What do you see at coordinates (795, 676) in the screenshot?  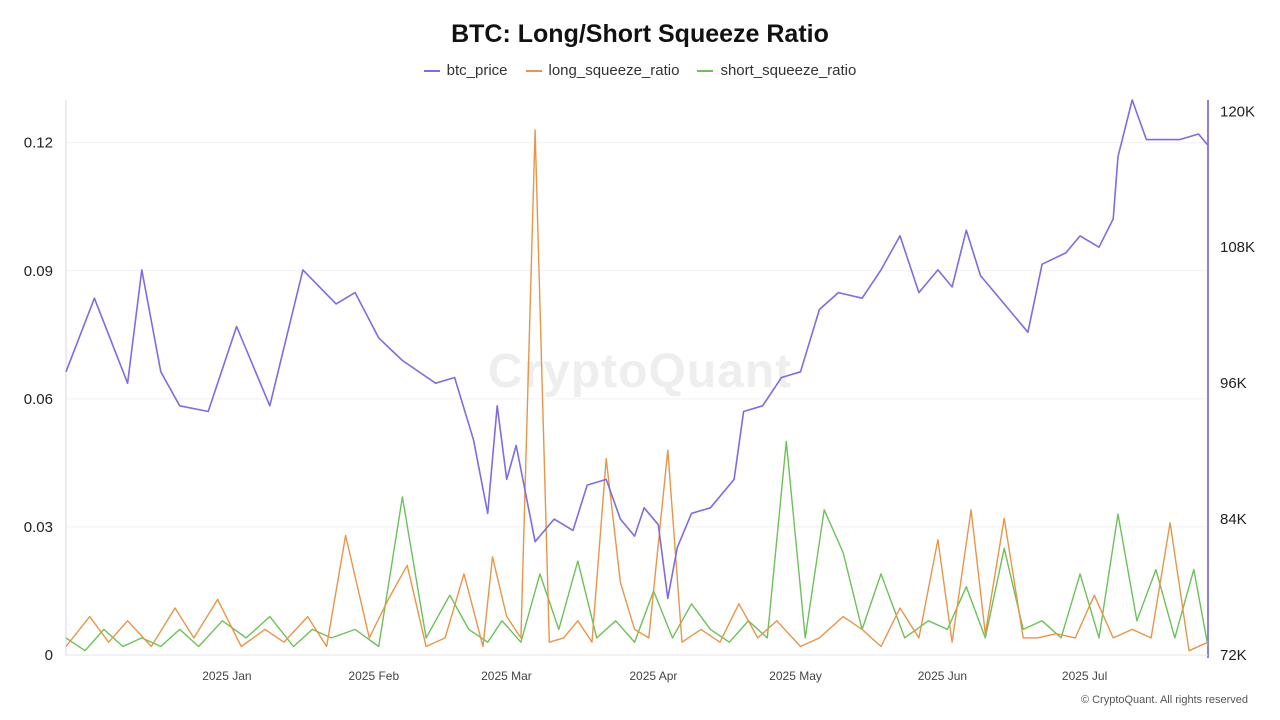 I see `x-tick-label: 2025 May` at bounding box center [795, 676].